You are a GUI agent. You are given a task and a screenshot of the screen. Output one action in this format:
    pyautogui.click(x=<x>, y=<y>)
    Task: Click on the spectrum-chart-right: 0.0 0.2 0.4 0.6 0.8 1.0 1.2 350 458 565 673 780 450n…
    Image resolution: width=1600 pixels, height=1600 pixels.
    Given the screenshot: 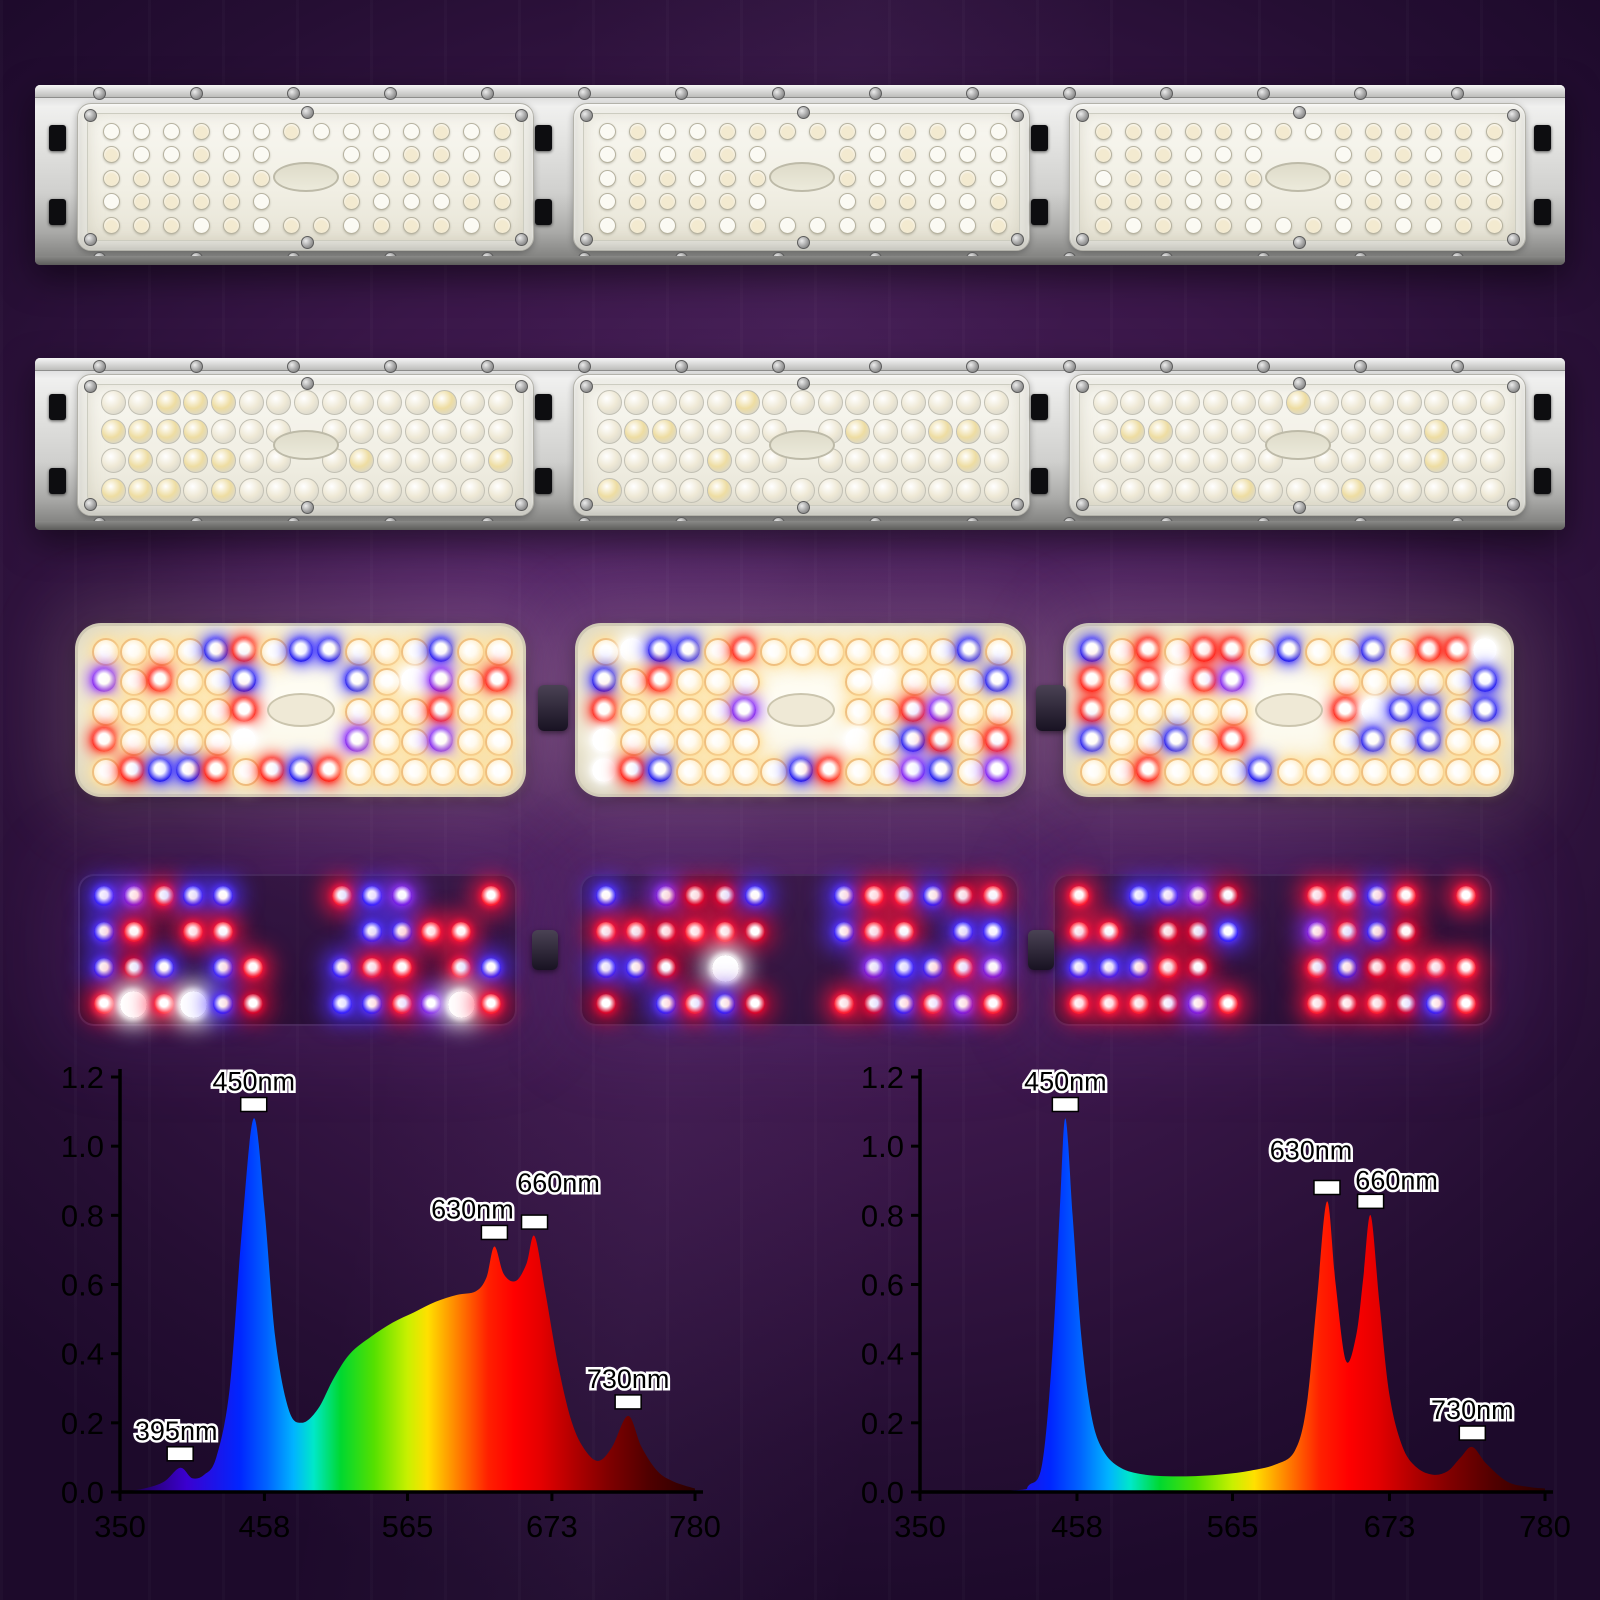 What is the action you would take?
    pyautogui.click(x=1216, y=1302)
    